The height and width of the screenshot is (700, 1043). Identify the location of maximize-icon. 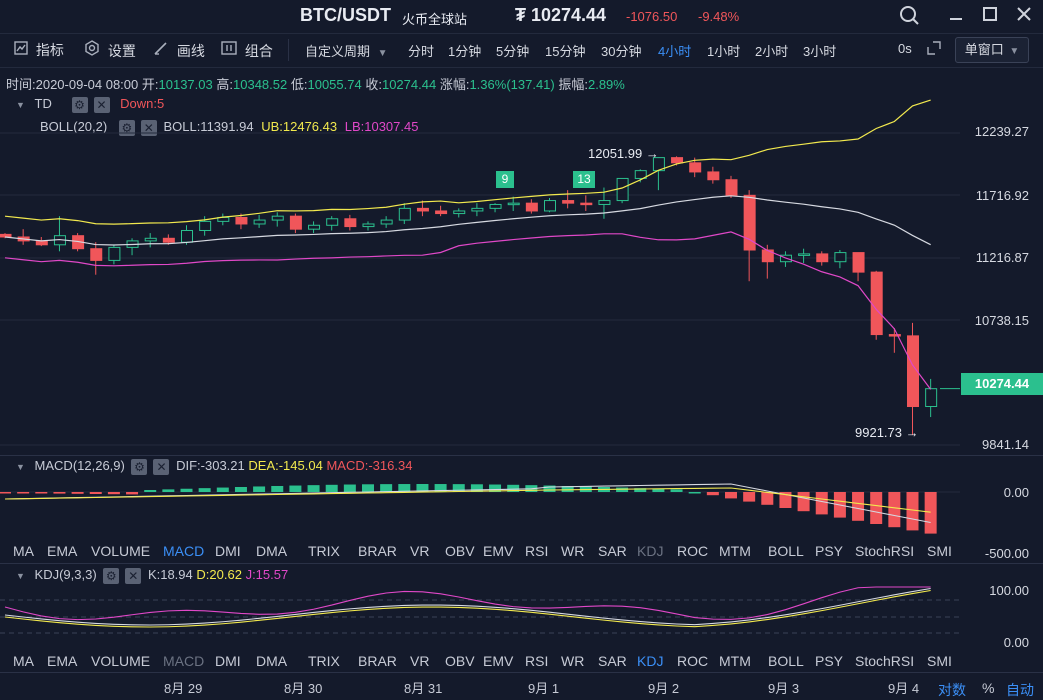
(990, 16).